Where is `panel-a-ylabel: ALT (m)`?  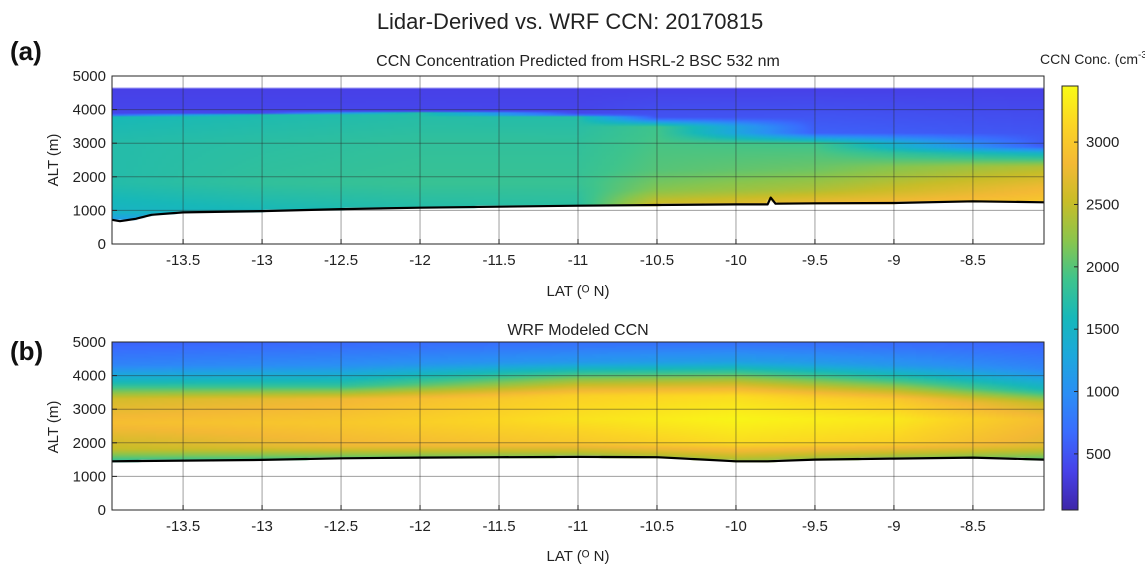 panel-a-ylabel: ALT (m) is located at coordinates (53, 160).